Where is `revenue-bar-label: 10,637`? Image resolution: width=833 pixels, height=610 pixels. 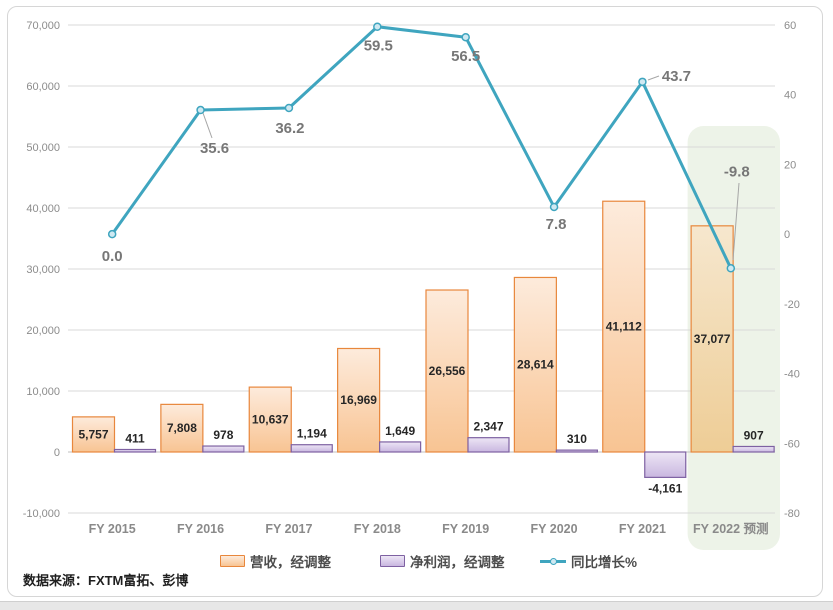
revenue-bar-label: 10,637 is located at coordinates (270, 420).